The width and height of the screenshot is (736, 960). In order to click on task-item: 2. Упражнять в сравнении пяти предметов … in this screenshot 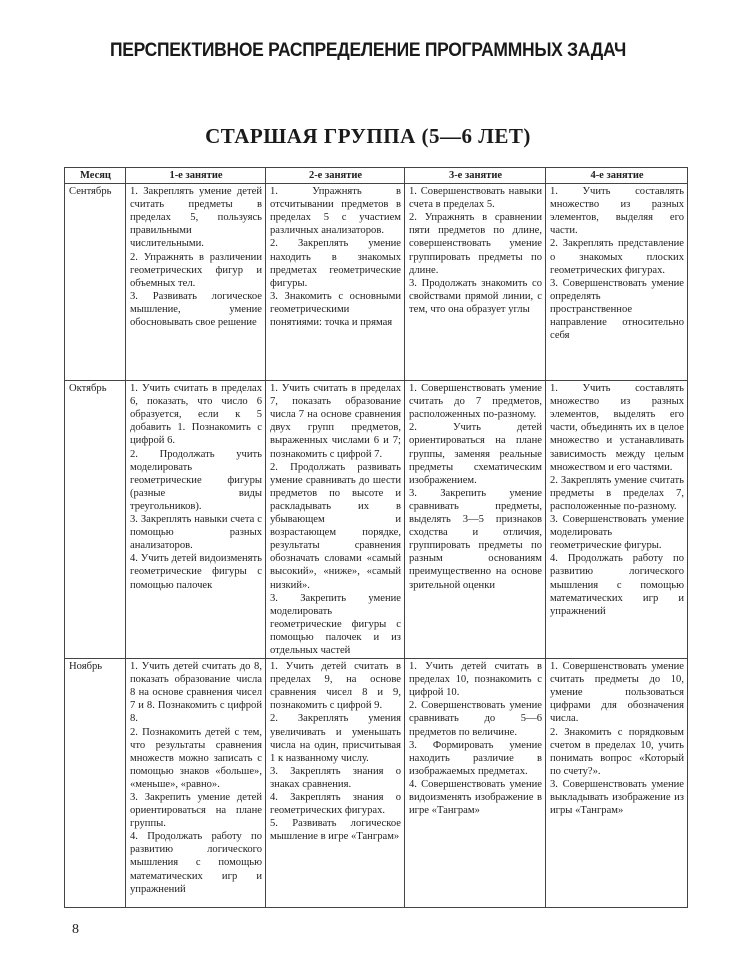, I will do `click(475, 244)`.